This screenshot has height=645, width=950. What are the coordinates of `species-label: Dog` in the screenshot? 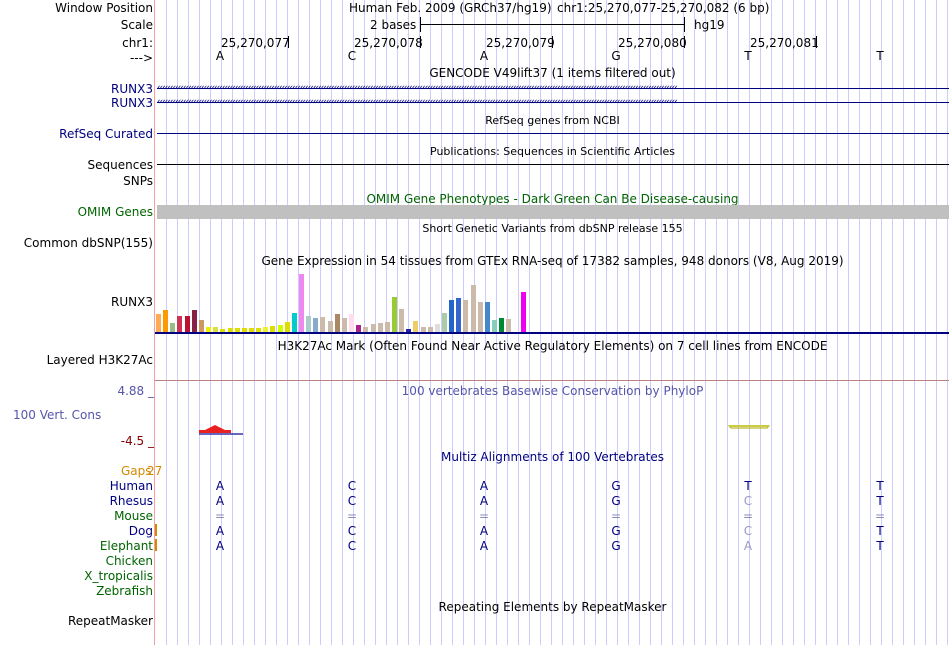 It's located at (140, 531).